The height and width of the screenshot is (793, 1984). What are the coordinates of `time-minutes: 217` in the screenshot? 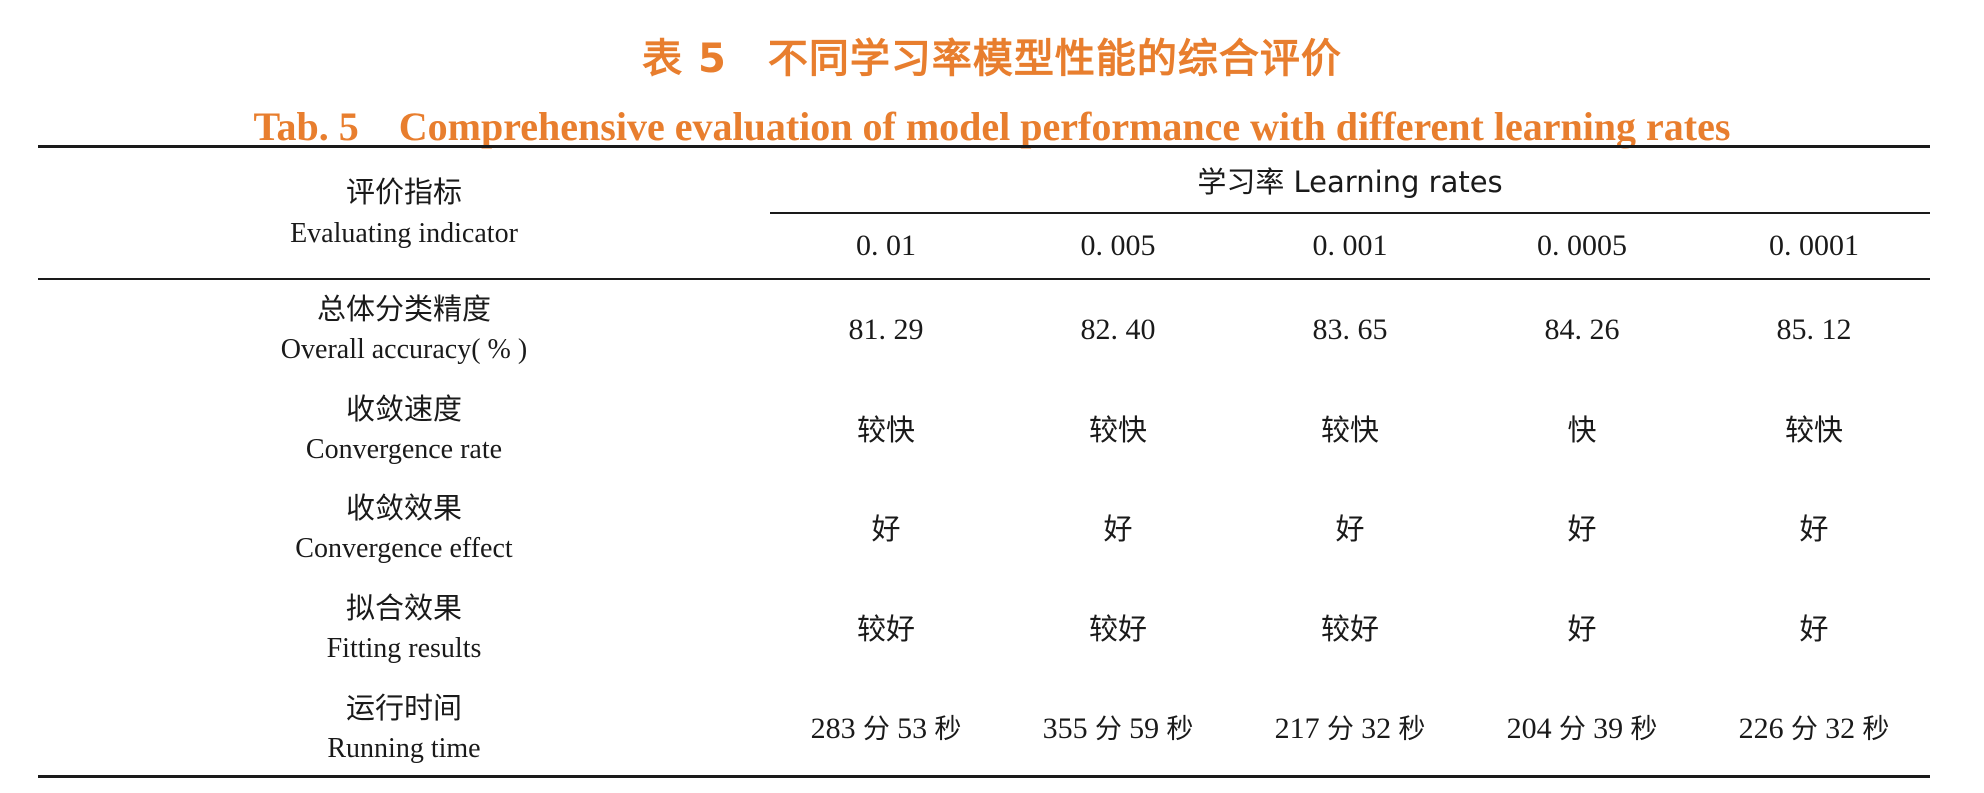 It's located at (1297, 728).